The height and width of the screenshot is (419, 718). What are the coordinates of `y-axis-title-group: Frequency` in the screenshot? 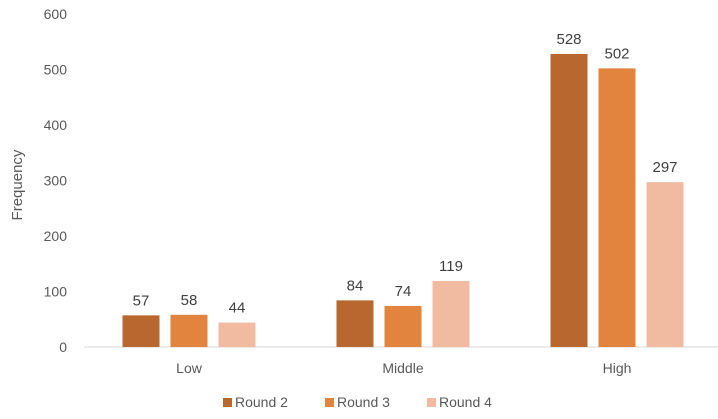 It's located at (17, 184).